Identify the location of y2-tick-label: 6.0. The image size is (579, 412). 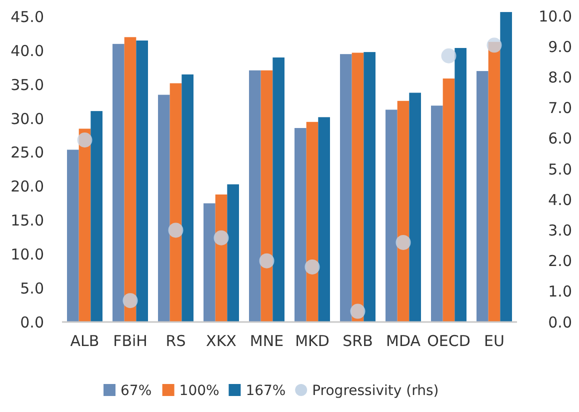
(560, 139).